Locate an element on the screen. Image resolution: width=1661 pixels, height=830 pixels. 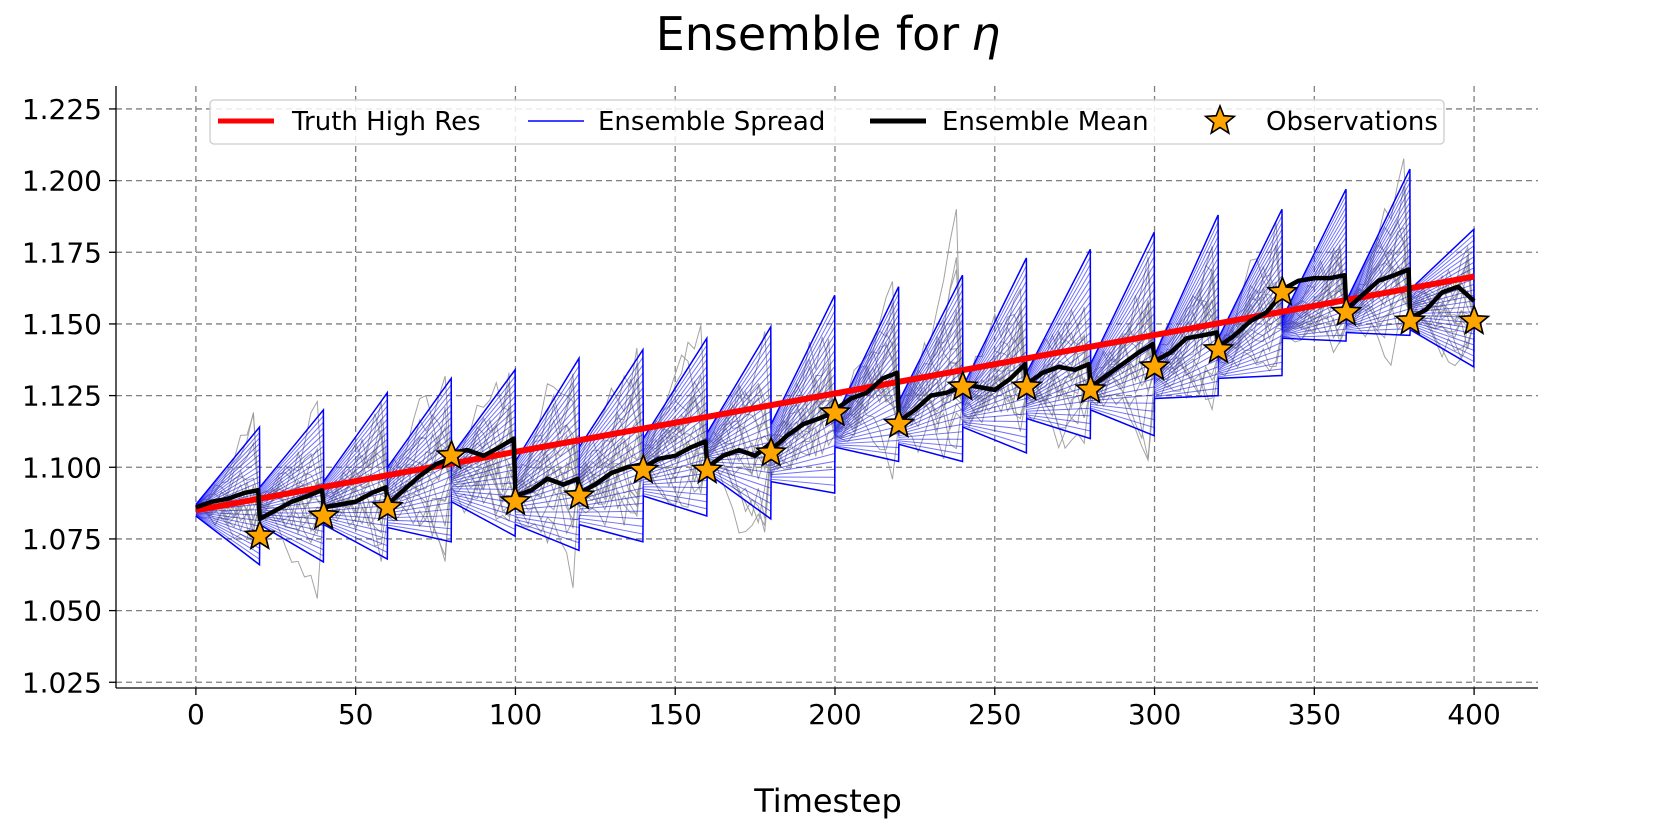
legend-label: Ensemble Spread is located at coordinates (711, 122).